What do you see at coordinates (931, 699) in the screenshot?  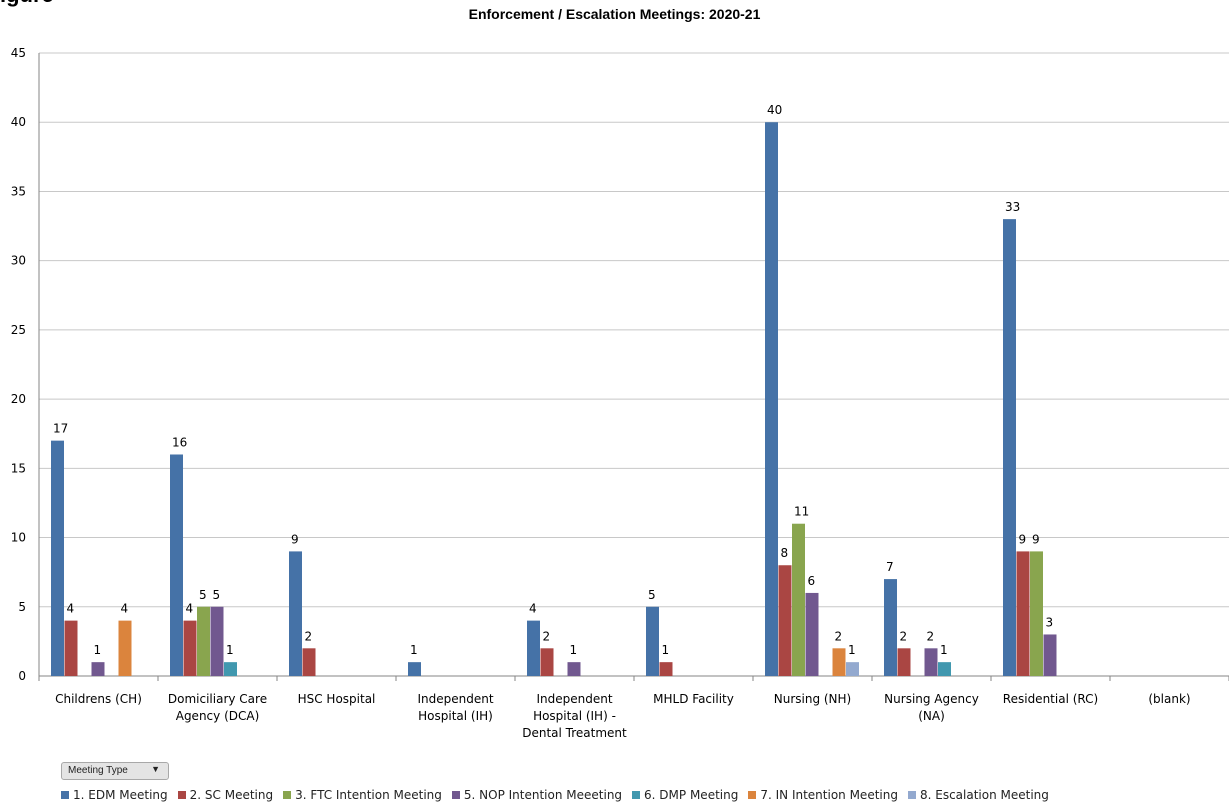 I see `x-tick-label: Nursing Agency` at bounding box center [931, 699].